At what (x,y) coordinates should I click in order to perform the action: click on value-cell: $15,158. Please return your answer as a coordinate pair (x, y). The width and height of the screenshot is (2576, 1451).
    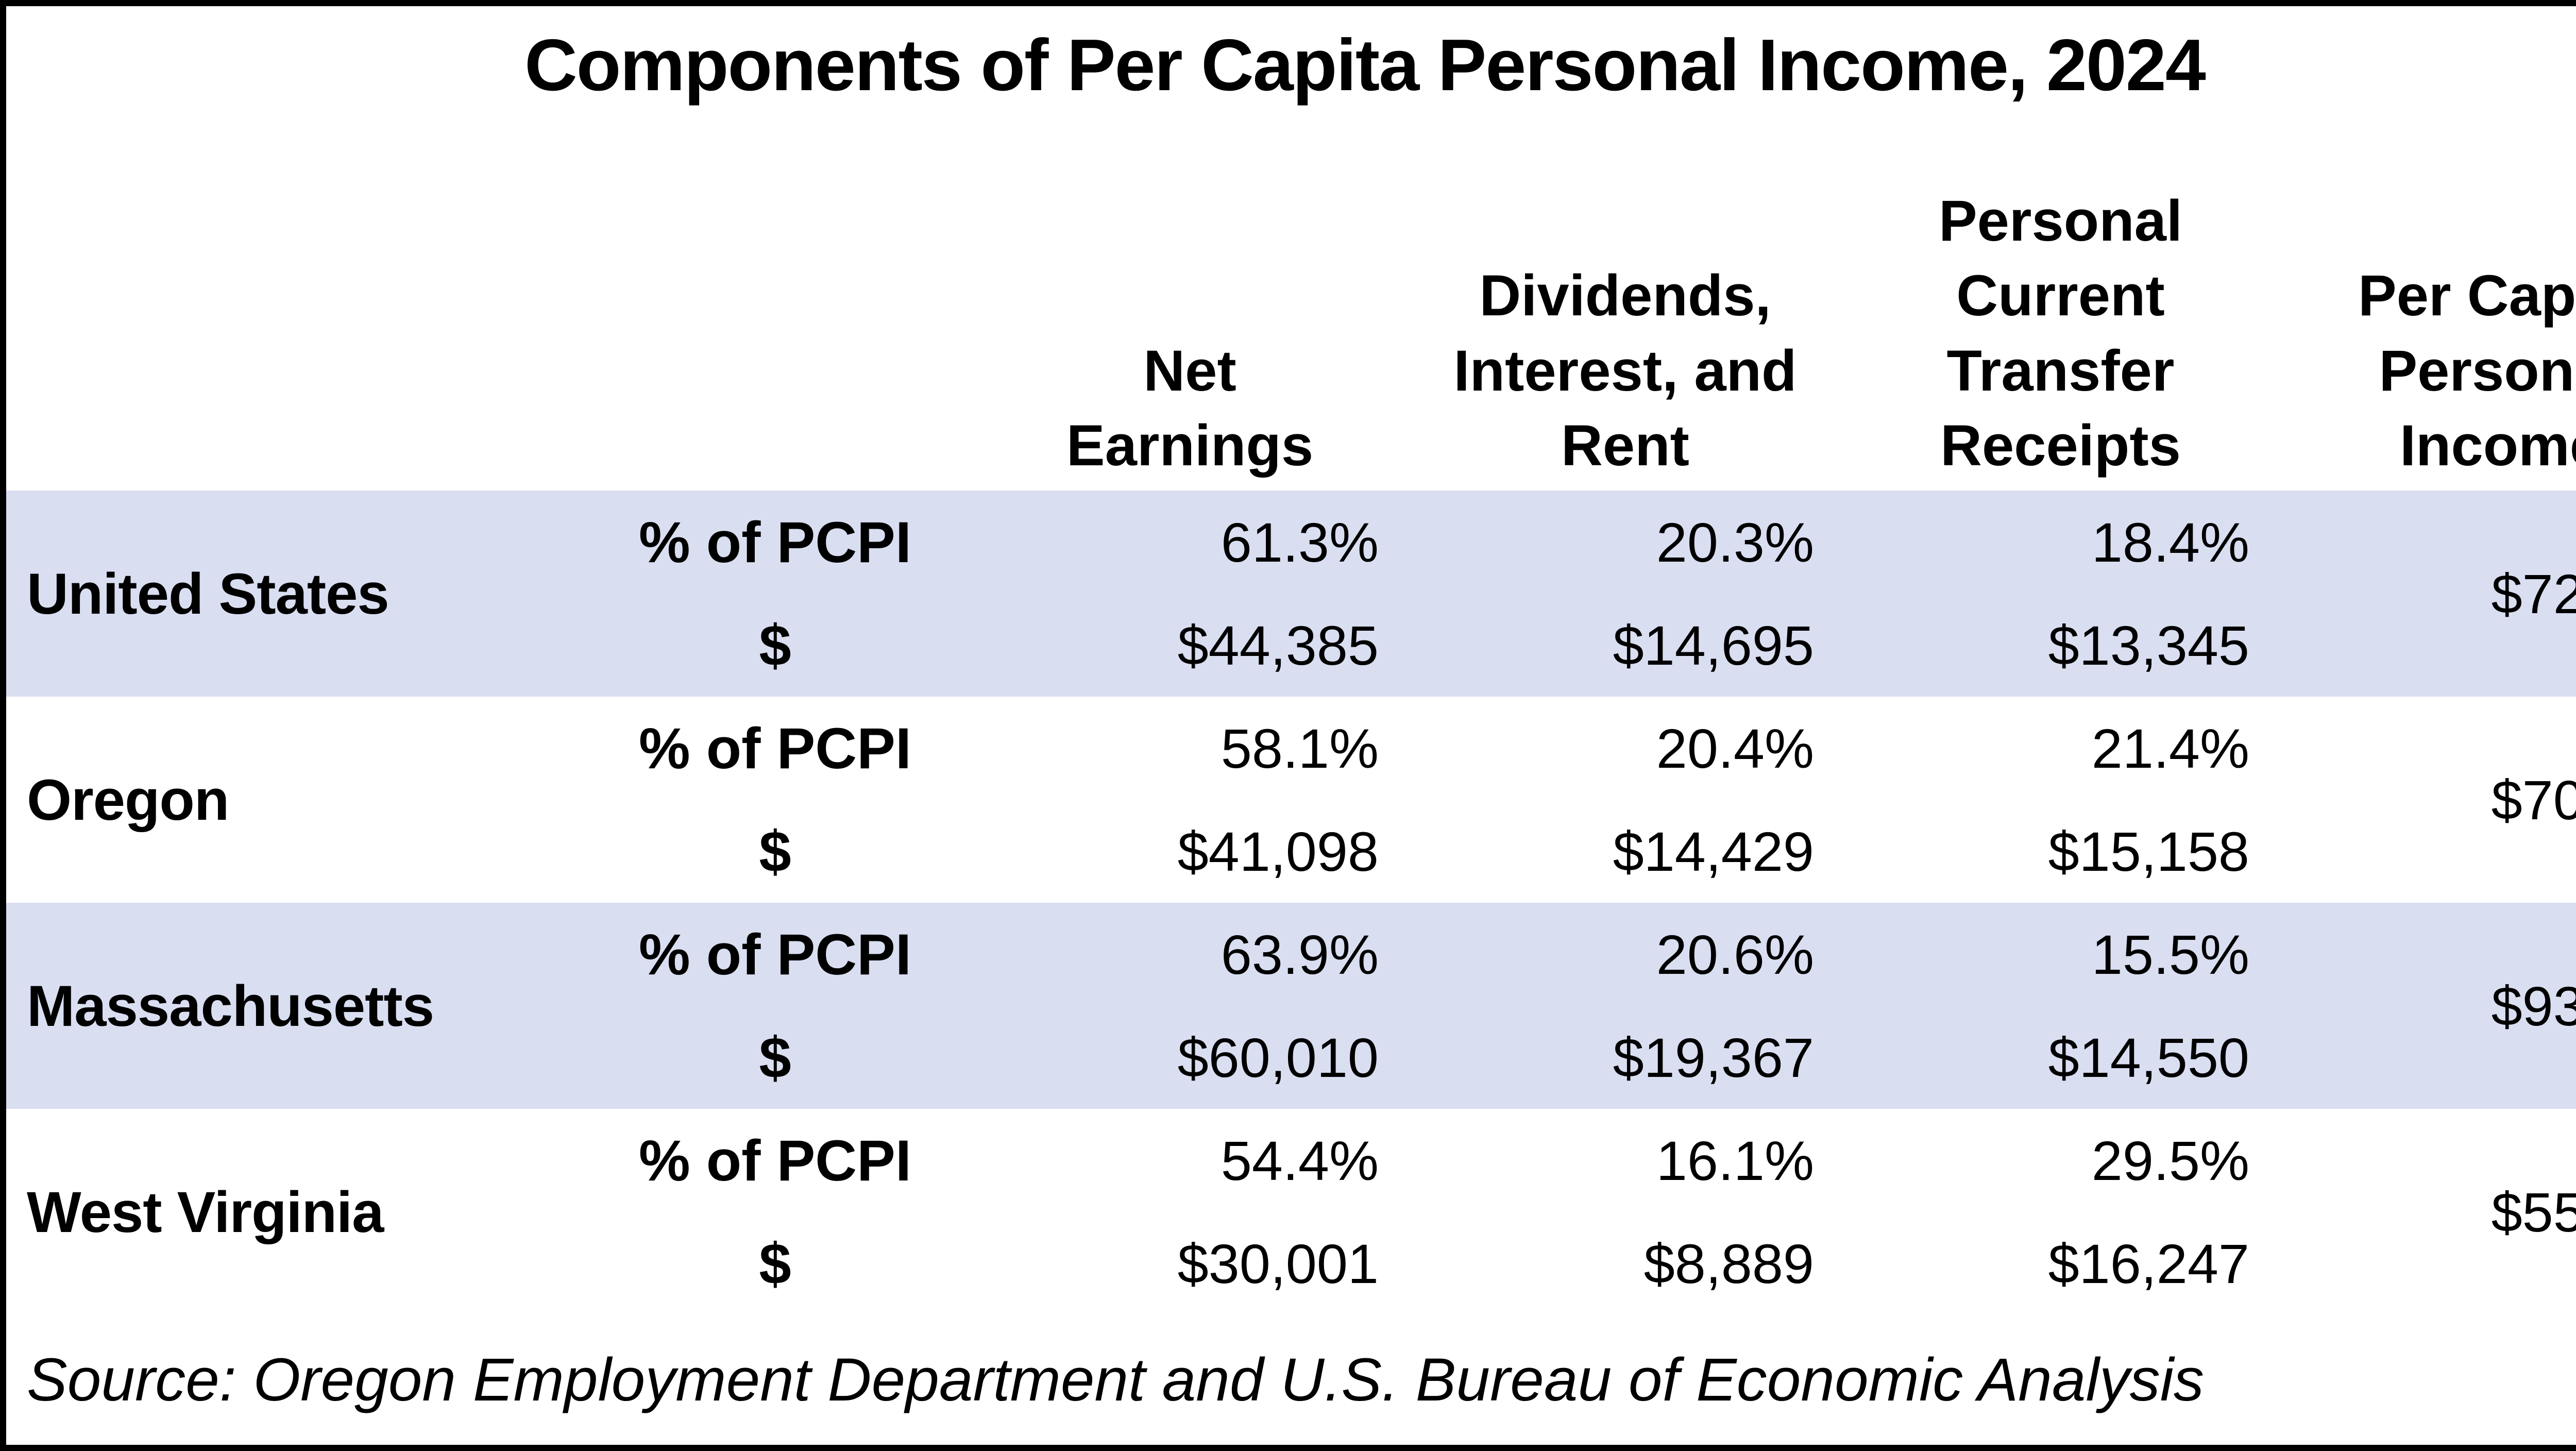
    Looking at the image, I should click on (2148, 851).